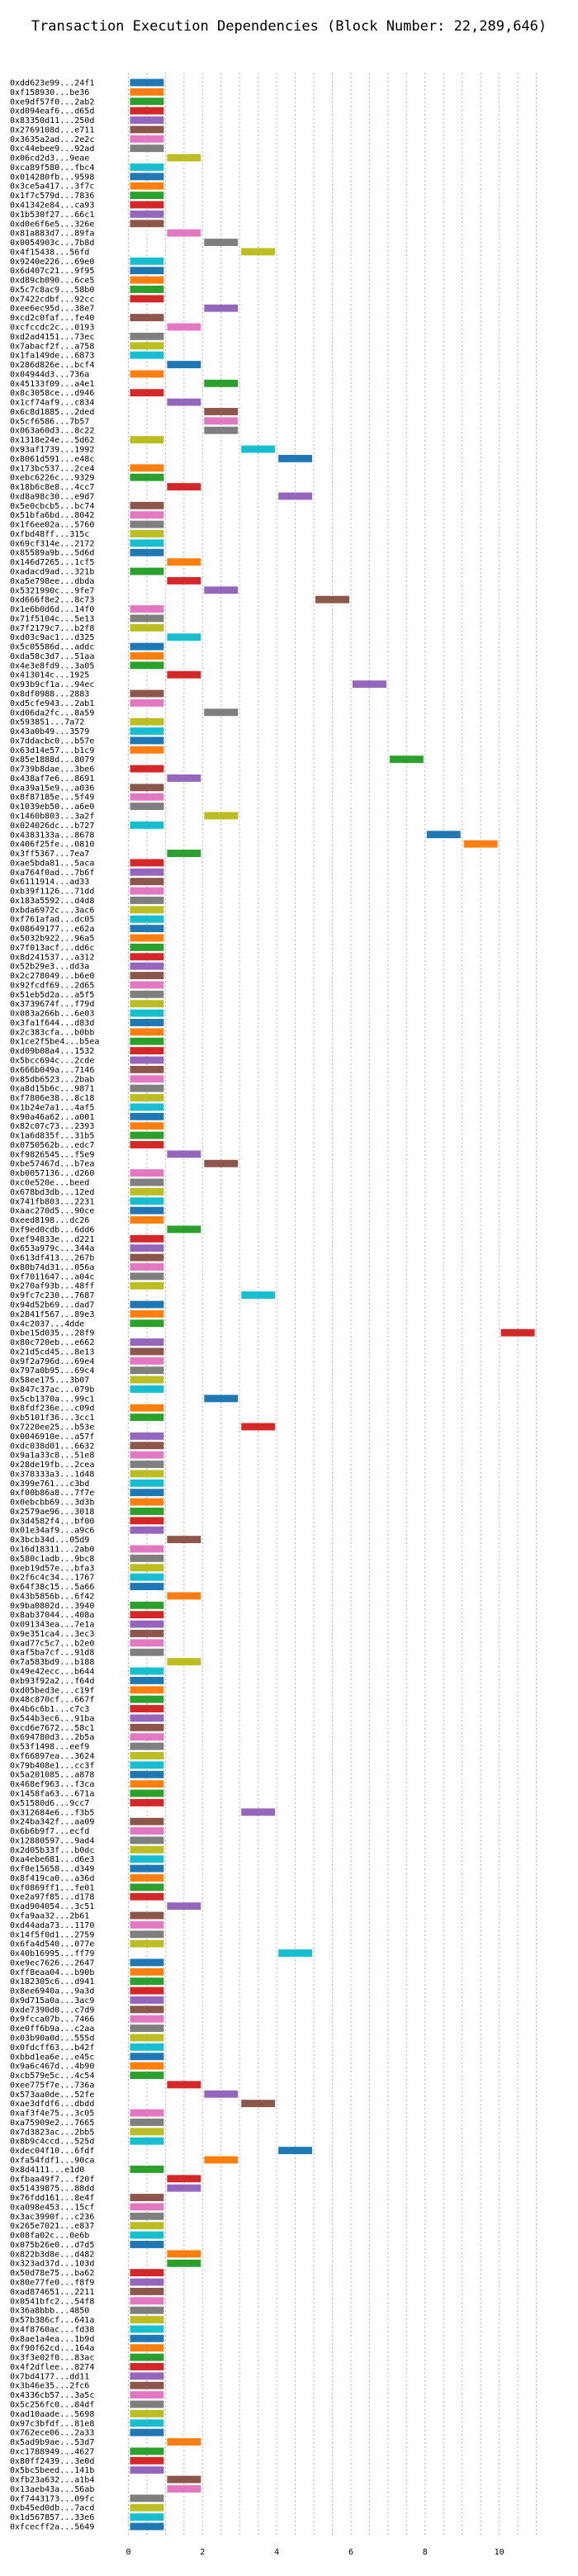 Image resolution: width=578 pixels, height=2576 pixels. I want to click on y-tick-label: 0x6d407c21...9f95, so click(52, 271).